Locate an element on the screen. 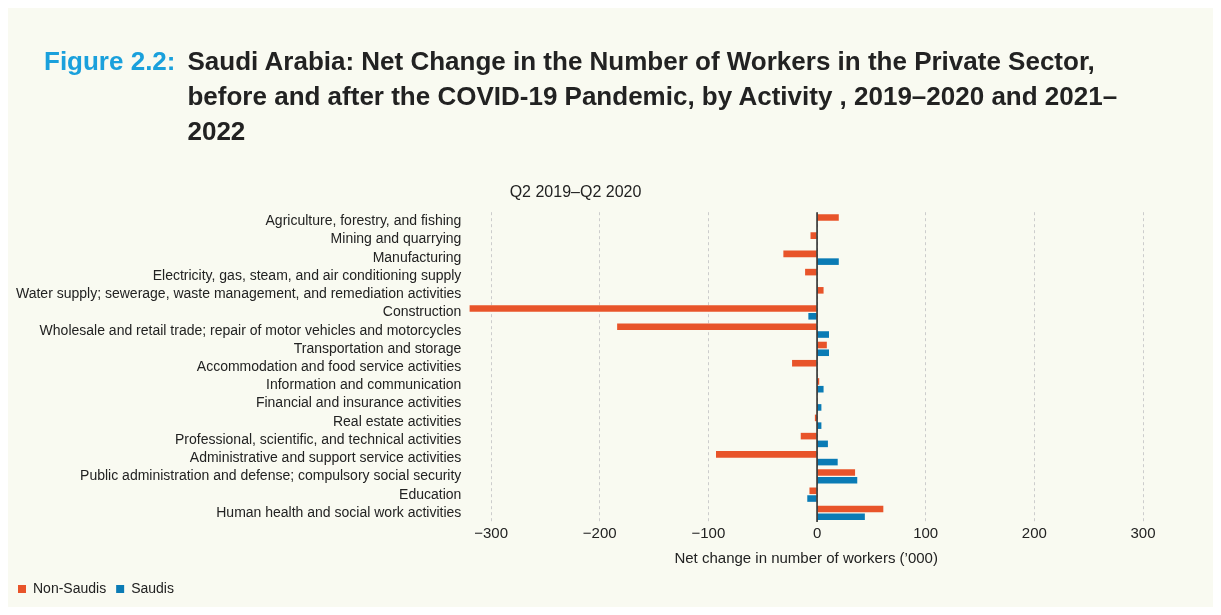 The height and width of the screenshot is (615, 1221). y-tick-label: Agriculture, forestry, and fishing is located at coordinates (363, 220).